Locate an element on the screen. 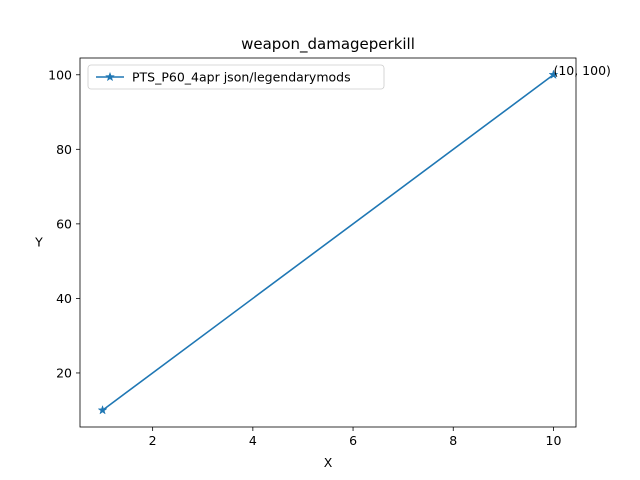 The width and height of the screenshot is (640, 480). chart-title: weapon_damageperkill is located at coordinates (328, 44).